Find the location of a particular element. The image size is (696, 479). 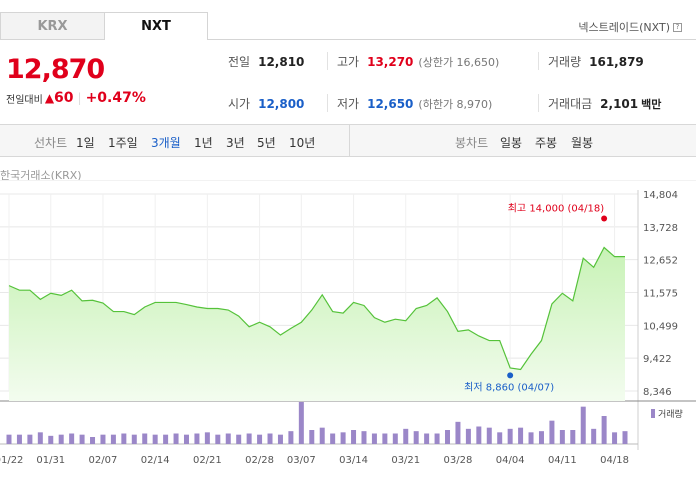

y-tick-label: 9,422 is located at coordinates (657, 359).